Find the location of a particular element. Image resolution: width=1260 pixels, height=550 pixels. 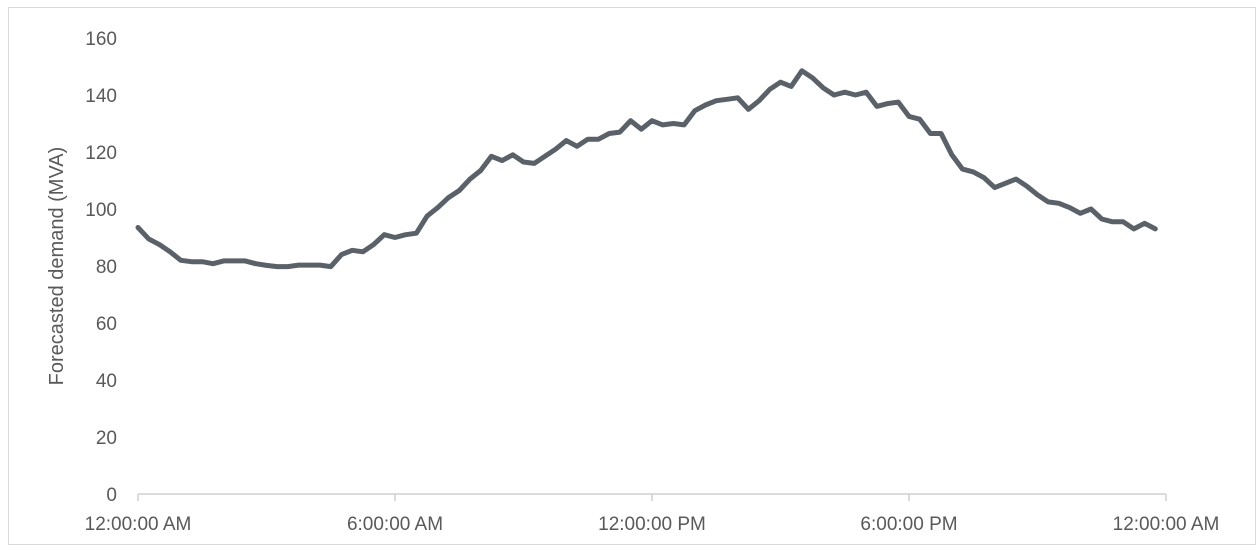

y-tick-label: 160 is located at coordinates (101, 39).